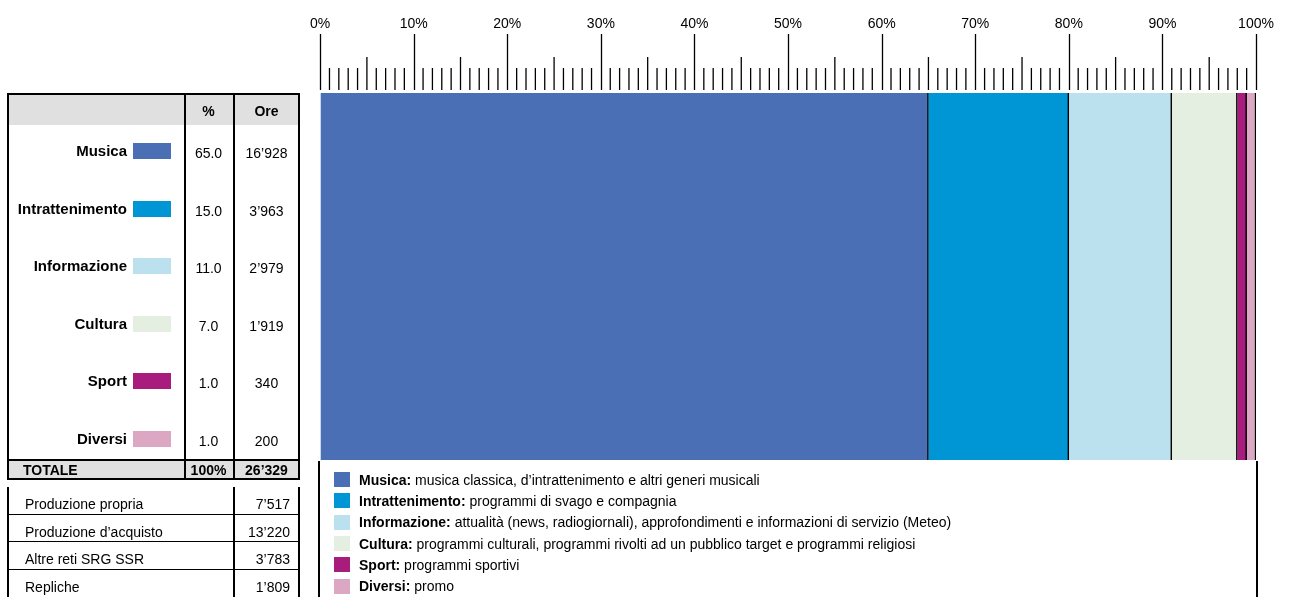 The width and height of the screenshot is (1289, 597). I want to click on text: Produzione propria, so click(84, 504).